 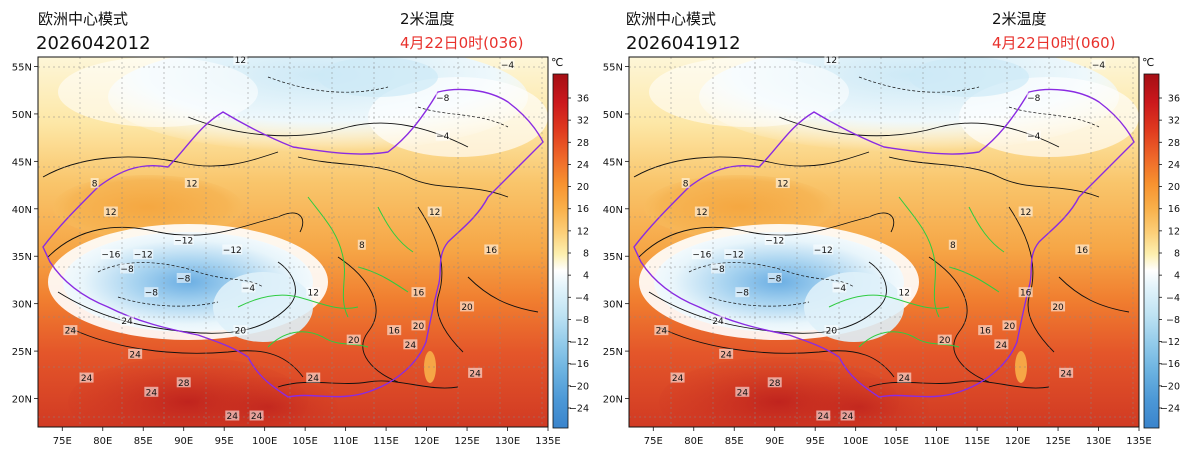 What do you see at coordinates (613, 352) in the screenshot?
I see `lat-tick-label: 25N` at bounding box center [613, 352].